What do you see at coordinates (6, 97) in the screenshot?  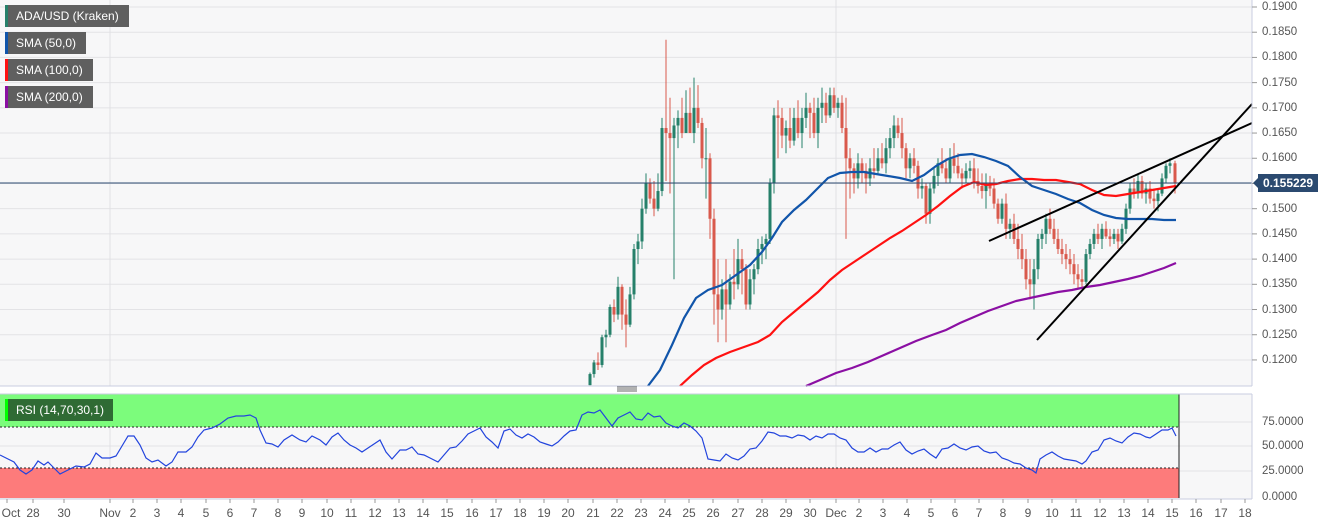 I see `sma200-color-swatch` at bounding box center [6, 97].